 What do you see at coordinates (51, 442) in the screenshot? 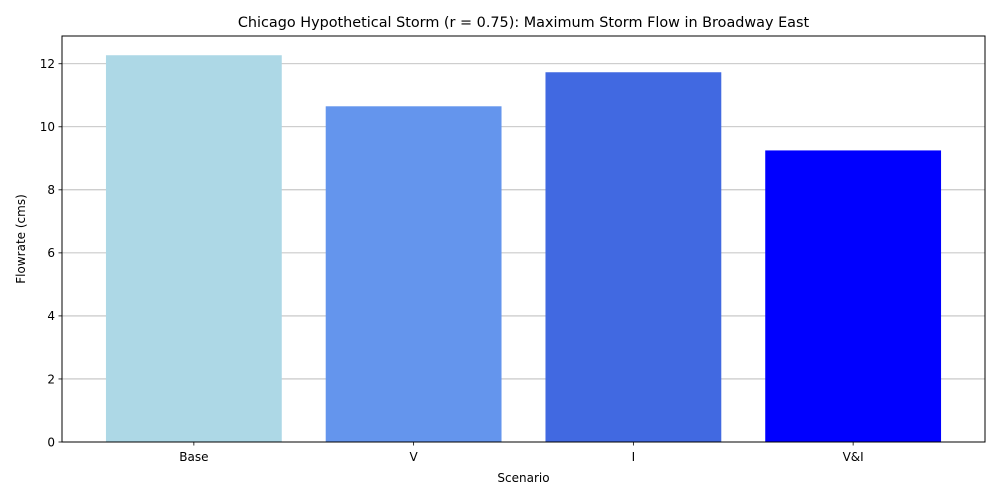
I see `y-tick-label: 0` at bounding box center [51, 442].